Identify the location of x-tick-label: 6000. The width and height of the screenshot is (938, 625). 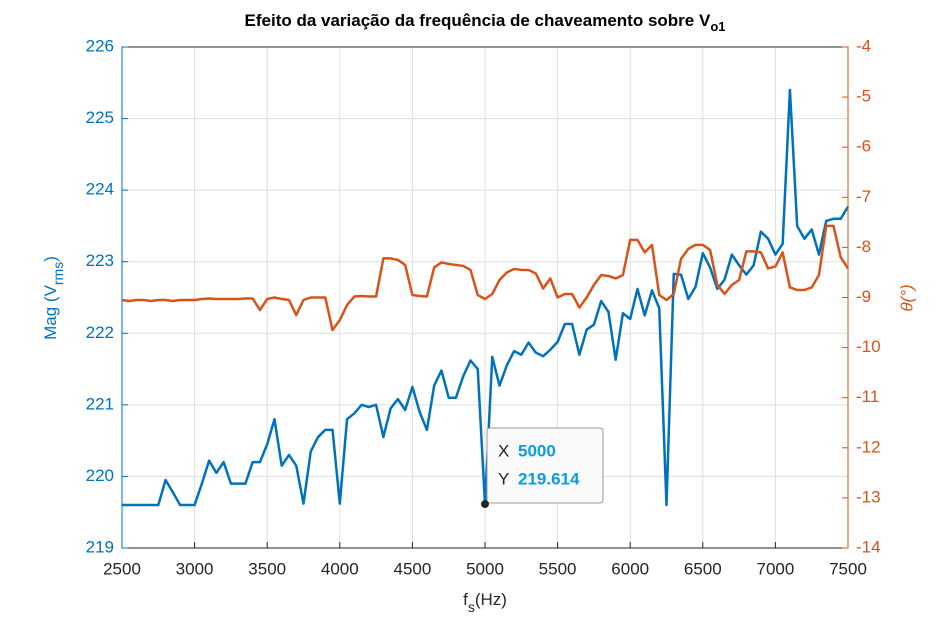
(630, 568).